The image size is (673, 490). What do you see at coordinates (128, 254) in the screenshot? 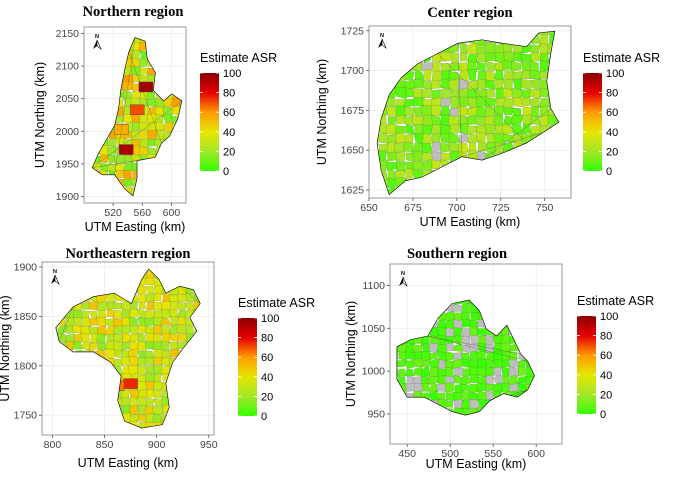
I see `panel-title: Northeastern region` at bounding box center [128, 254].